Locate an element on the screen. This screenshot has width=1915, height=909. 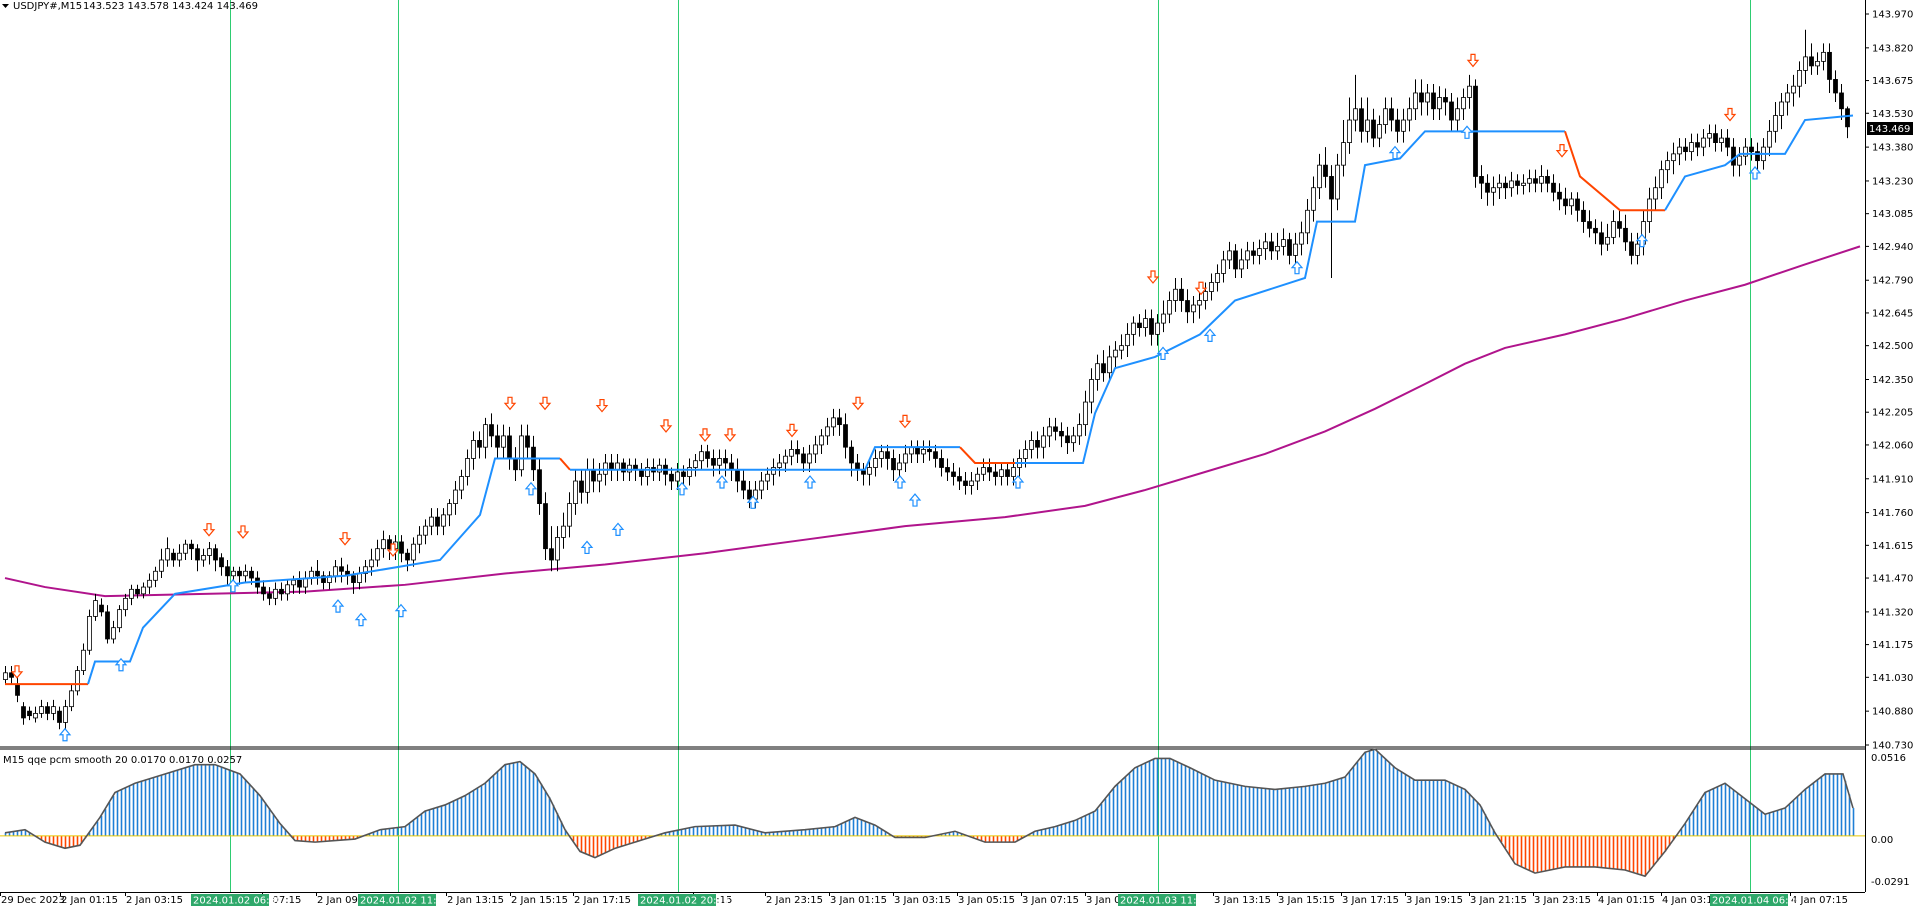
price-tick-label: 142.940 is located at coordinates (1892, 247).